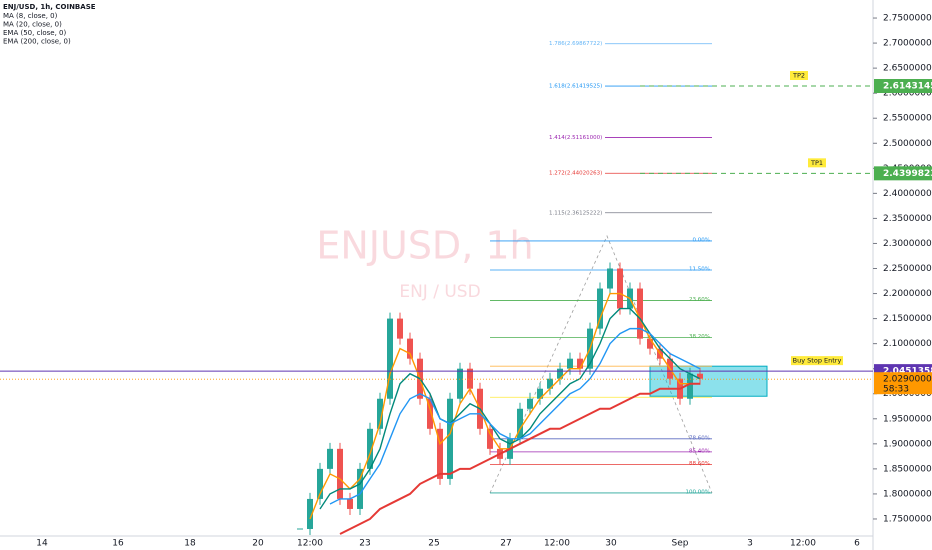  I want to click on price-tag-label: 2.04513586, so click(907, 372).